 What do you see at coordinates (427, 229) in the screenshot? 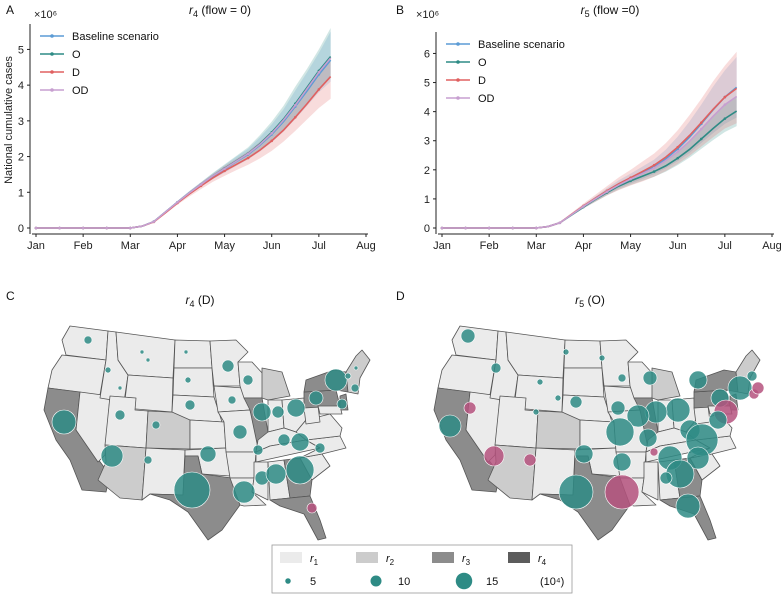
I see `y-tick-label: 0` at bounding box center [427, 229].